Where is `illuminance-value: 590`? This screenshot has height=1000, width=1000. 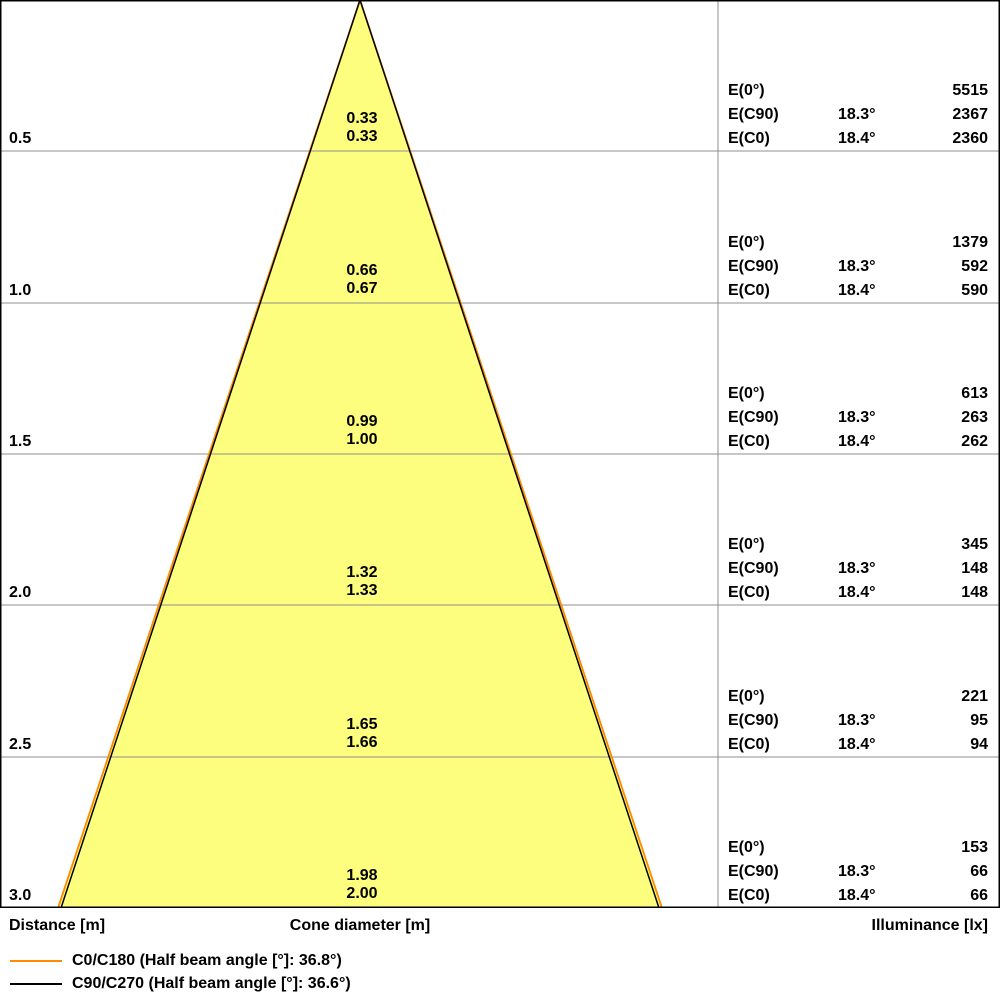 illuminance-value: 590 is located at coordinates (974, 290).